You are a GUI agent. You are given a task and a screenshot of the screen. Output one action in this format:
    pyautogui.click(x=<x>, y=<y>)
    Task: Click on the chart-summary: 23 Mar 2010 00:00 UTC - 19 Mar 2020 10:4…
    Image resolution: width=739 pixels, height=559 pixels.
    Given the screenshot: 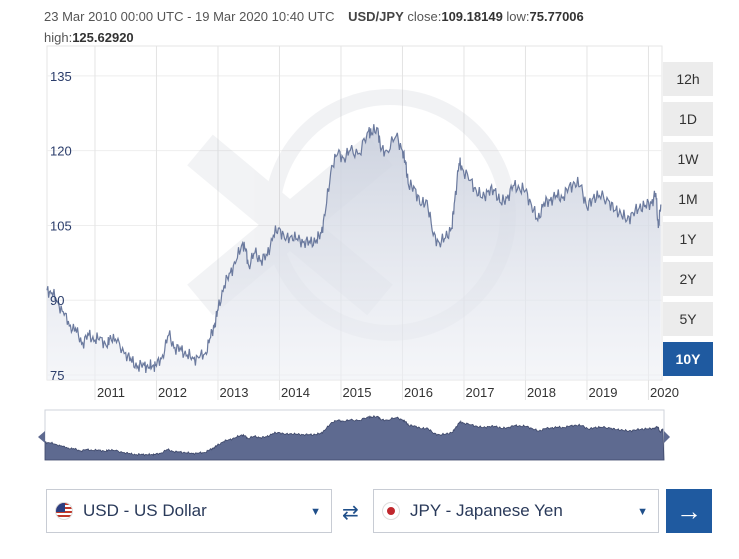 What is the action you would take?
    pyautogui.click(x=374, y=27)
    